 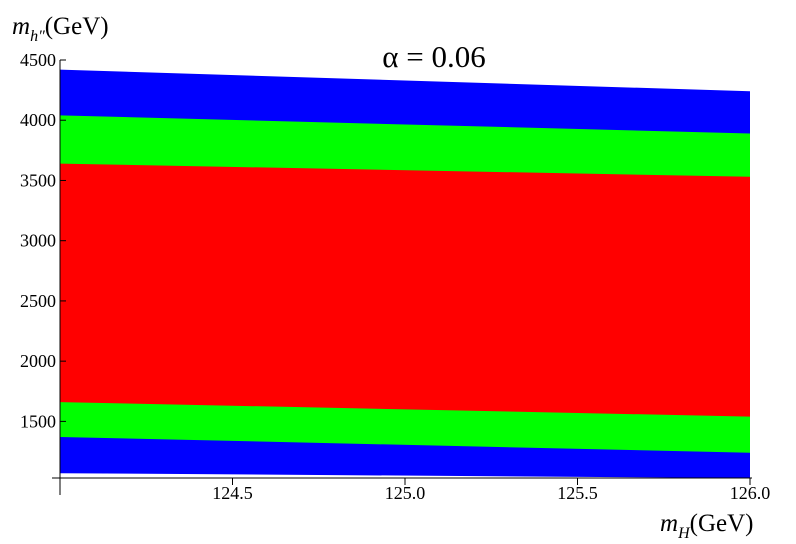 I want to click on y-tick-label: 2000, so click(x=38, y=361).